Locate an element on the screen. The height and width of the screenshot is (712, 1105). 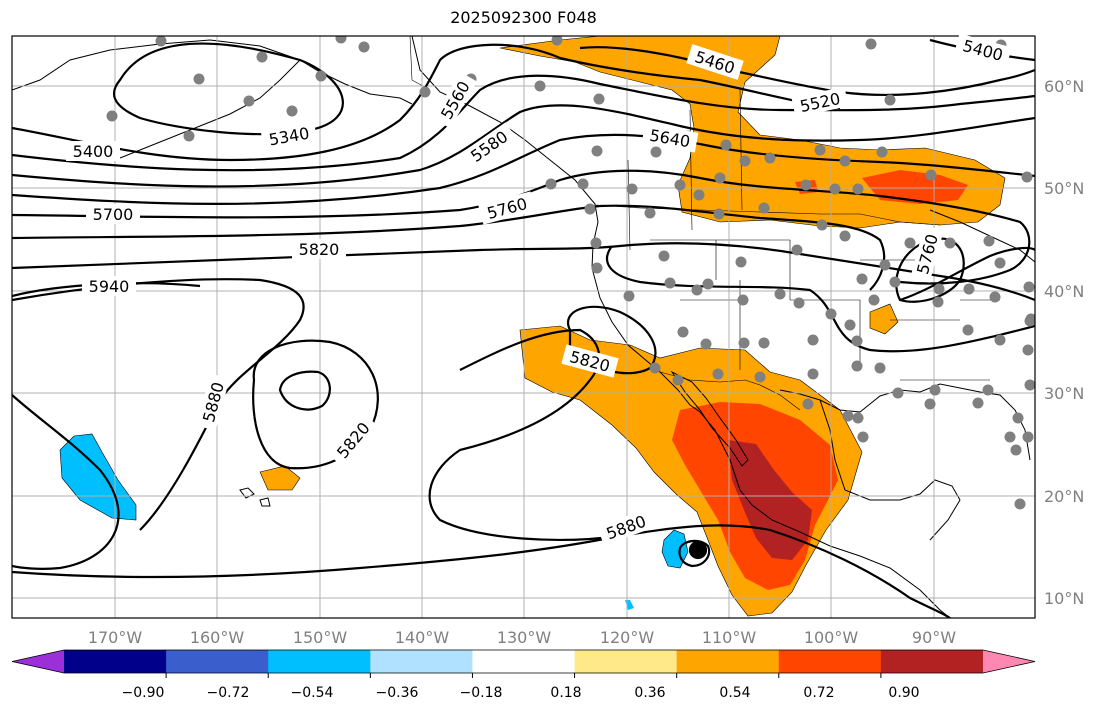
colorbar-outline is located at coordinates (523, 661).